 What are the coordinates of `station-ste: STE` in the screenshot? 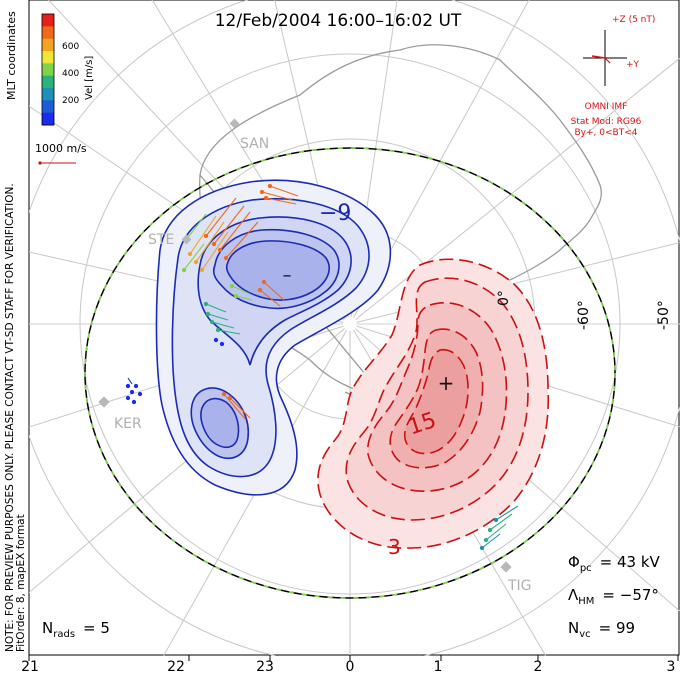 It's located at (161, 240).